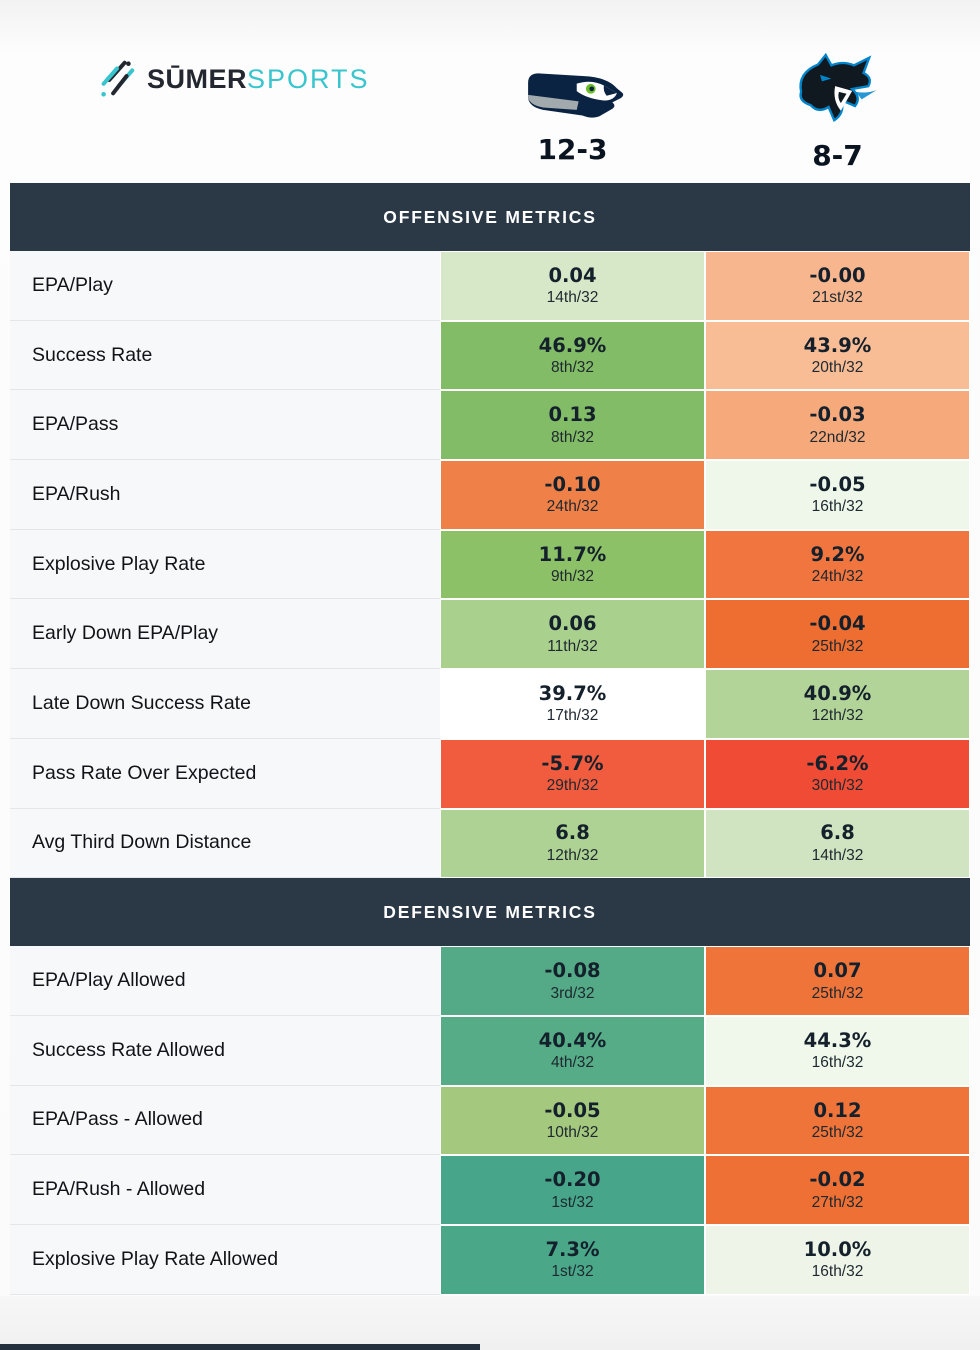  Describe the element at coordinates (572, 971) in the screenshot. I see `cell-value: -0.08` at that location.